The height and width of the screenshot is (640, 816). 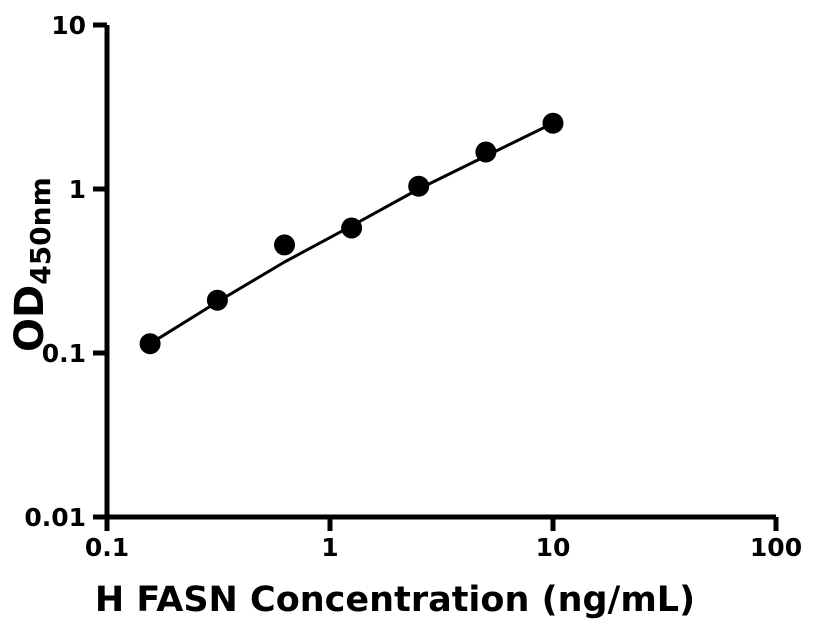 I want to click on x-tick-label: 0.1, so click(x=107, y=547).